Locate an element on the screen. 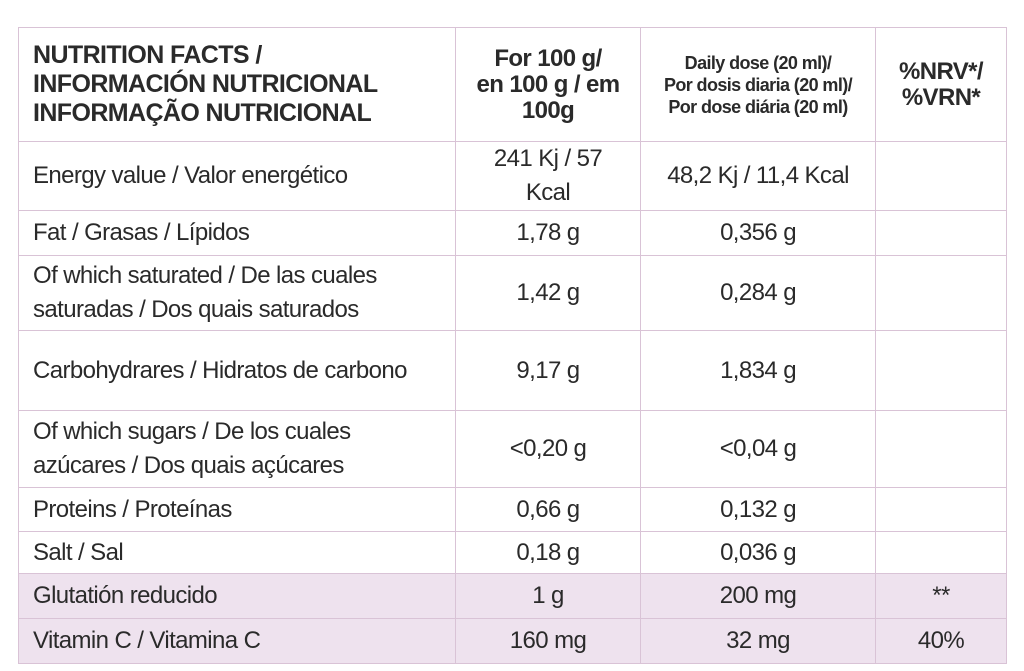 The width and height of the screenshot is (1024, 671). header-line: Por dose diária (20 ml) is located at coordinates (758, 106).